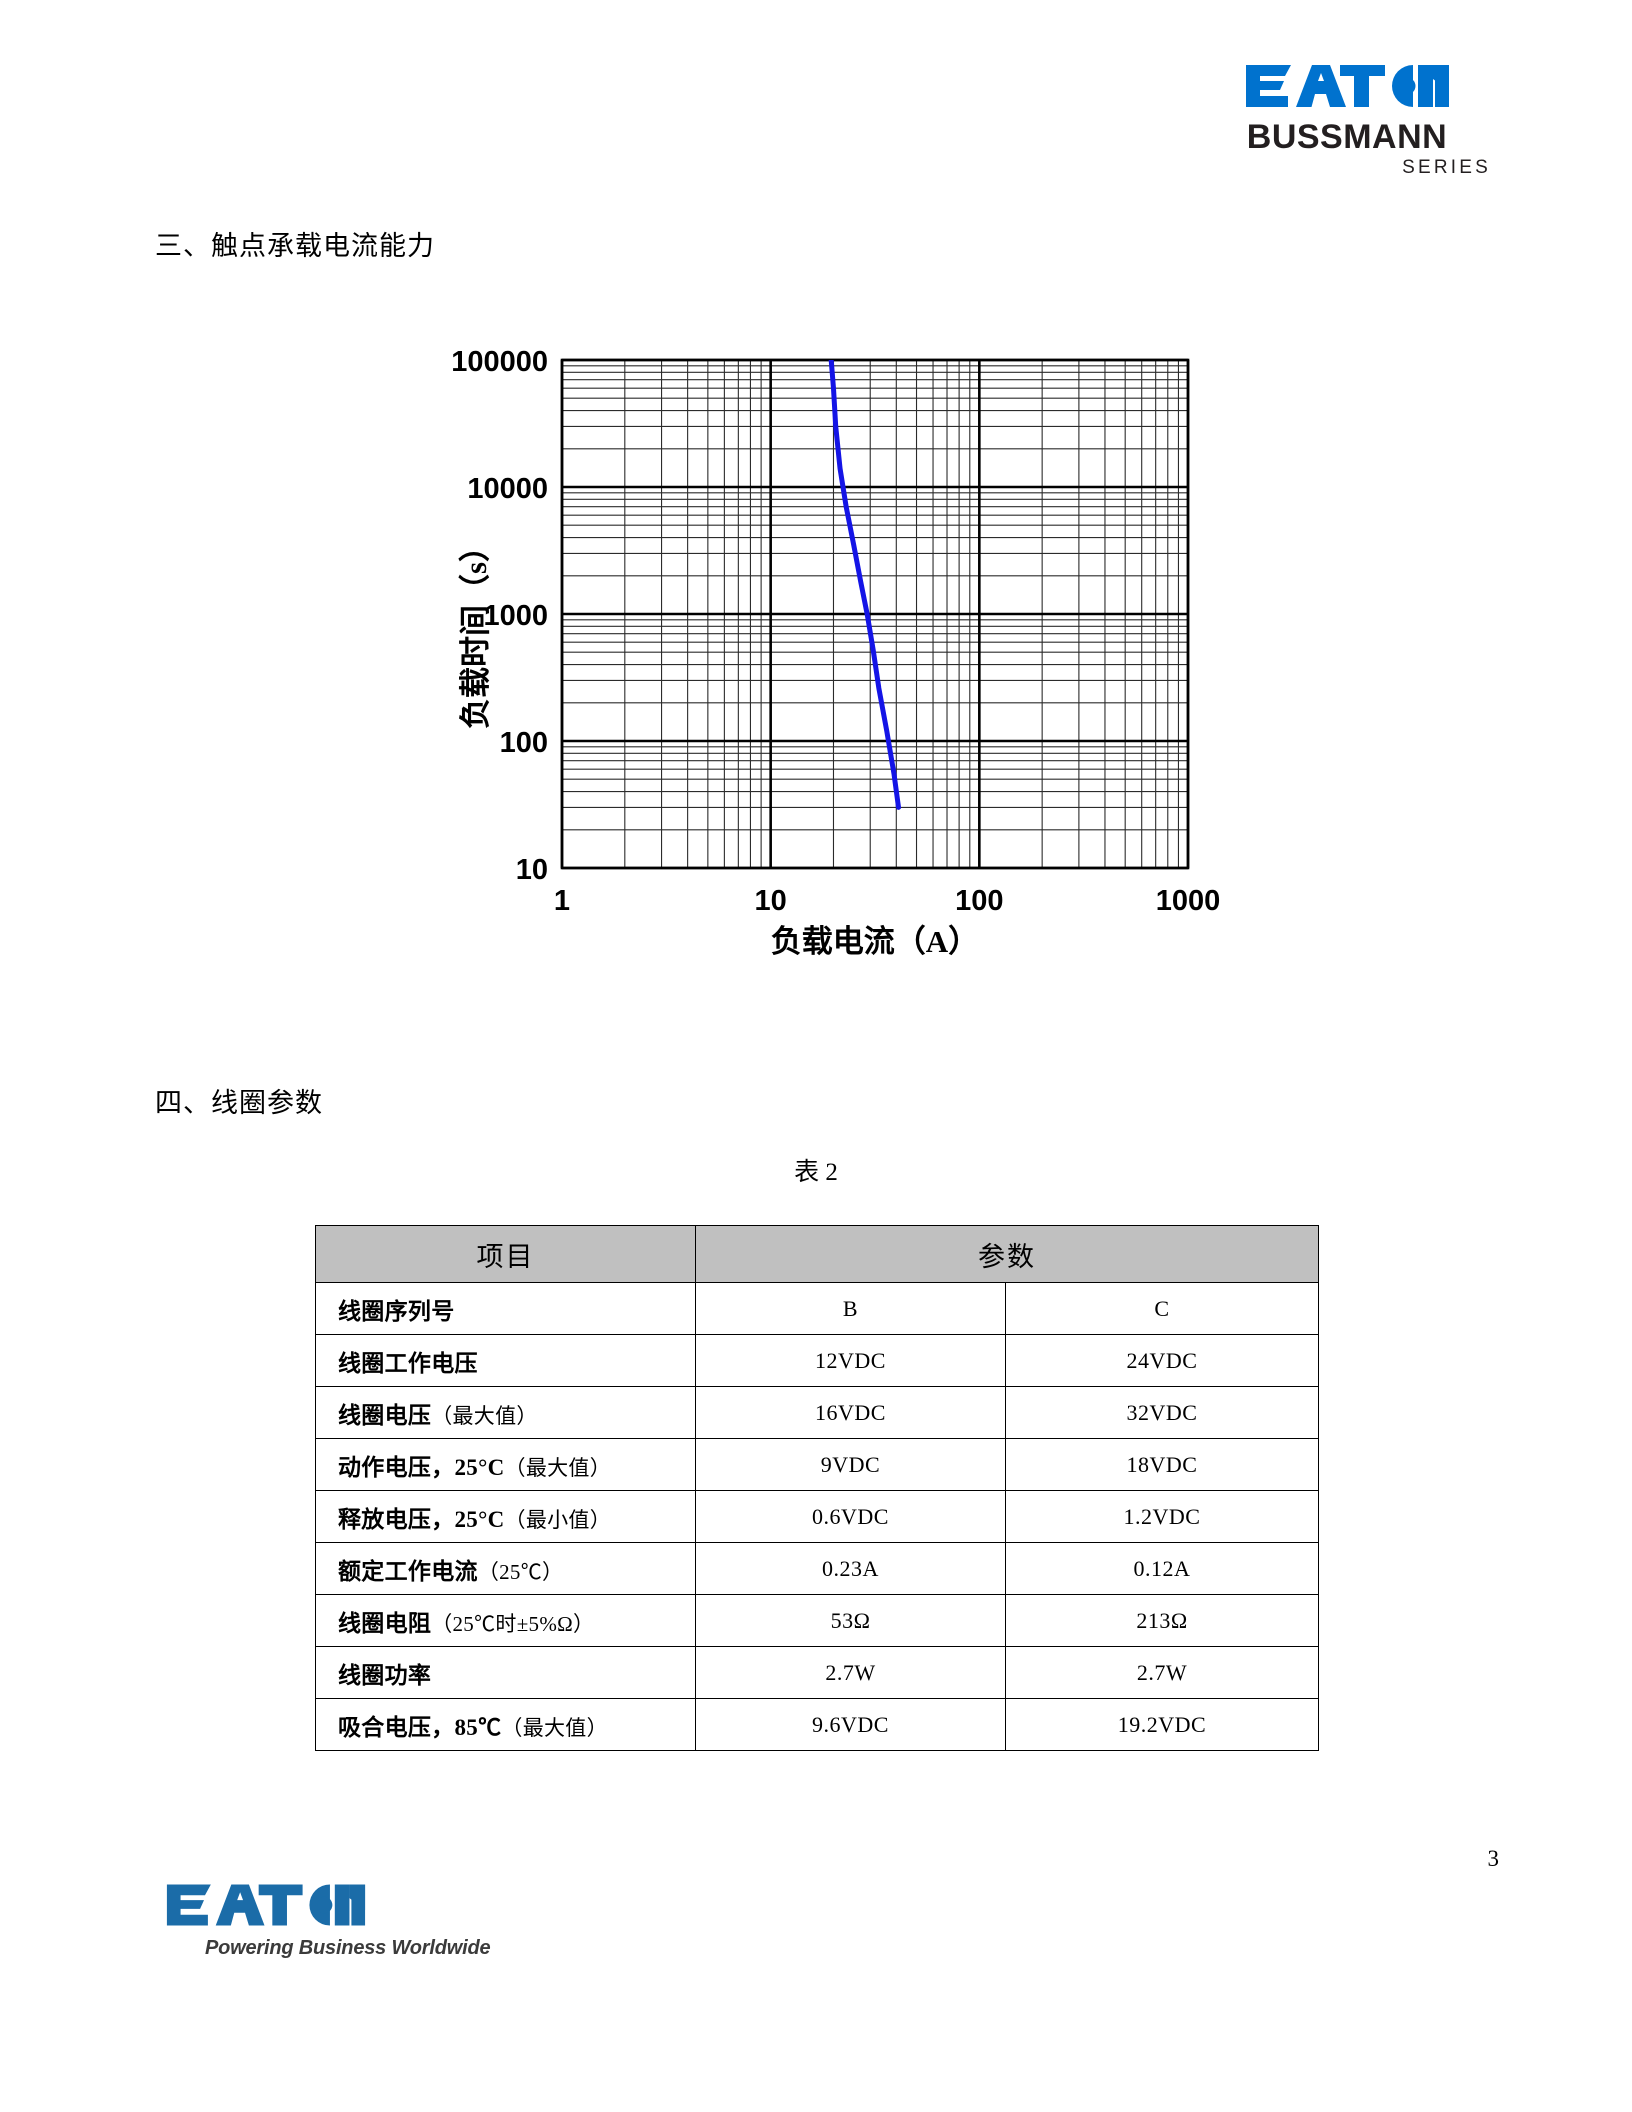 The image size is (1632, 2112). I want to click on table-header-parameter: 参数, so click(1007, 1254).